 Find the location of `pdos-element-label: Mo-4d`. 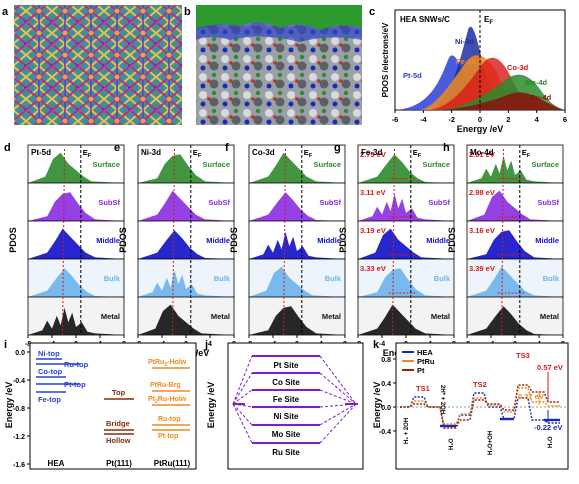

pdos-element-label: Mo-4d is located at coordinates (482, 152).